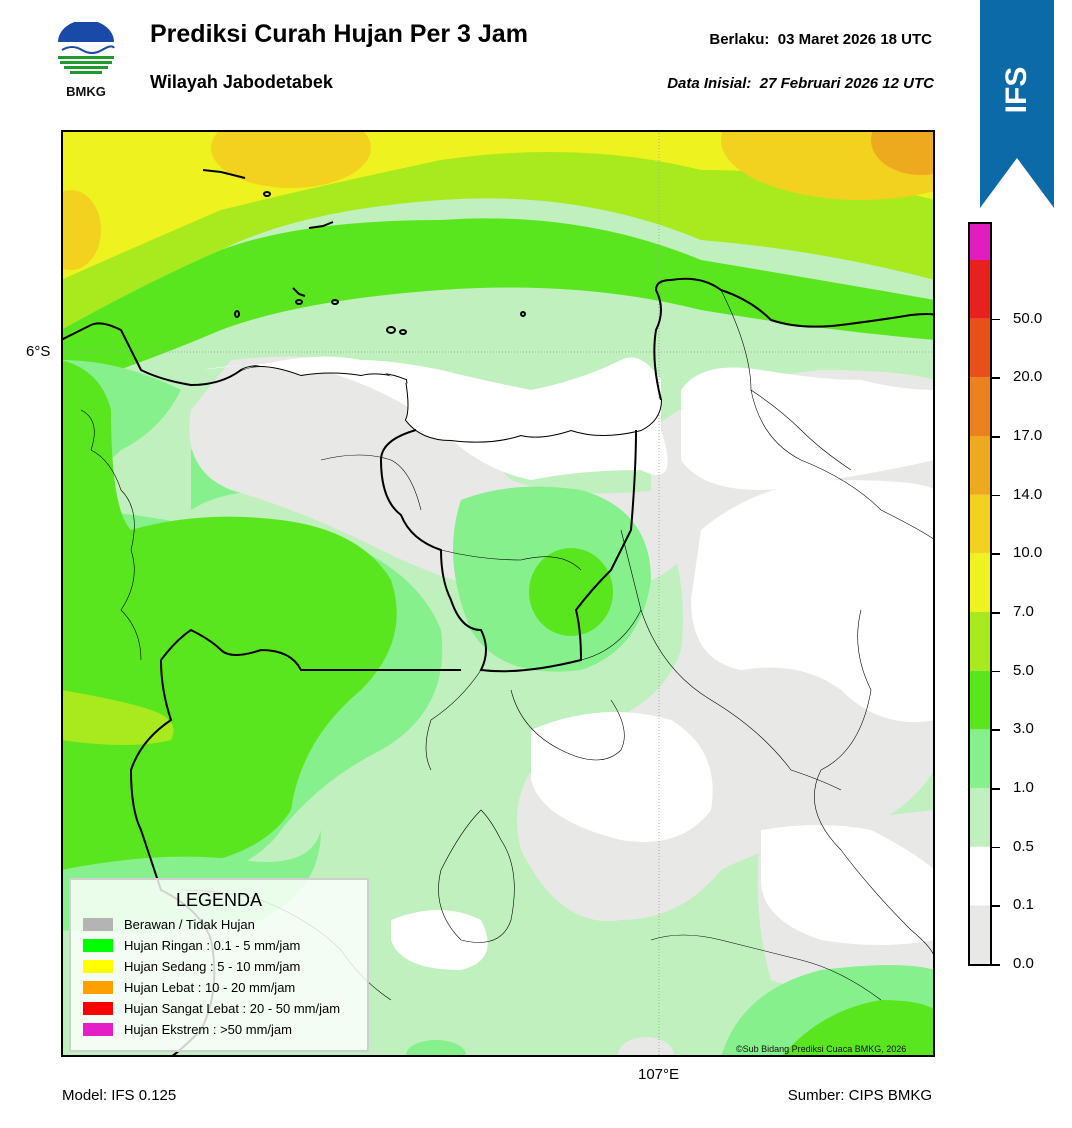 The image size is (1072, 1128). What do you see at coordinates (739, 39) in the screenshot?
I see `valid-label: Berlaku:` at bounding box center [739, 39].